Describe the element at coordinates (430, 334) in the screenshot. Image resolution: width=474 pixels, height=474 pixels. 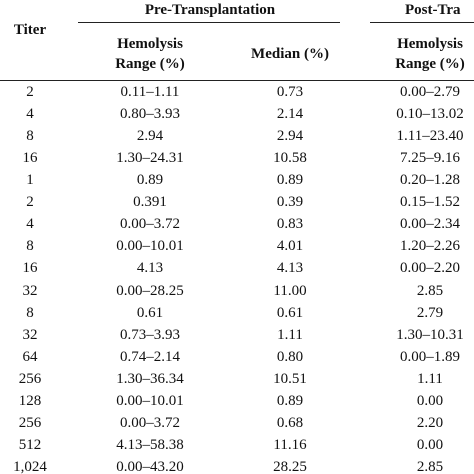
I see `value-cell: 1.30–10.31` at that location.